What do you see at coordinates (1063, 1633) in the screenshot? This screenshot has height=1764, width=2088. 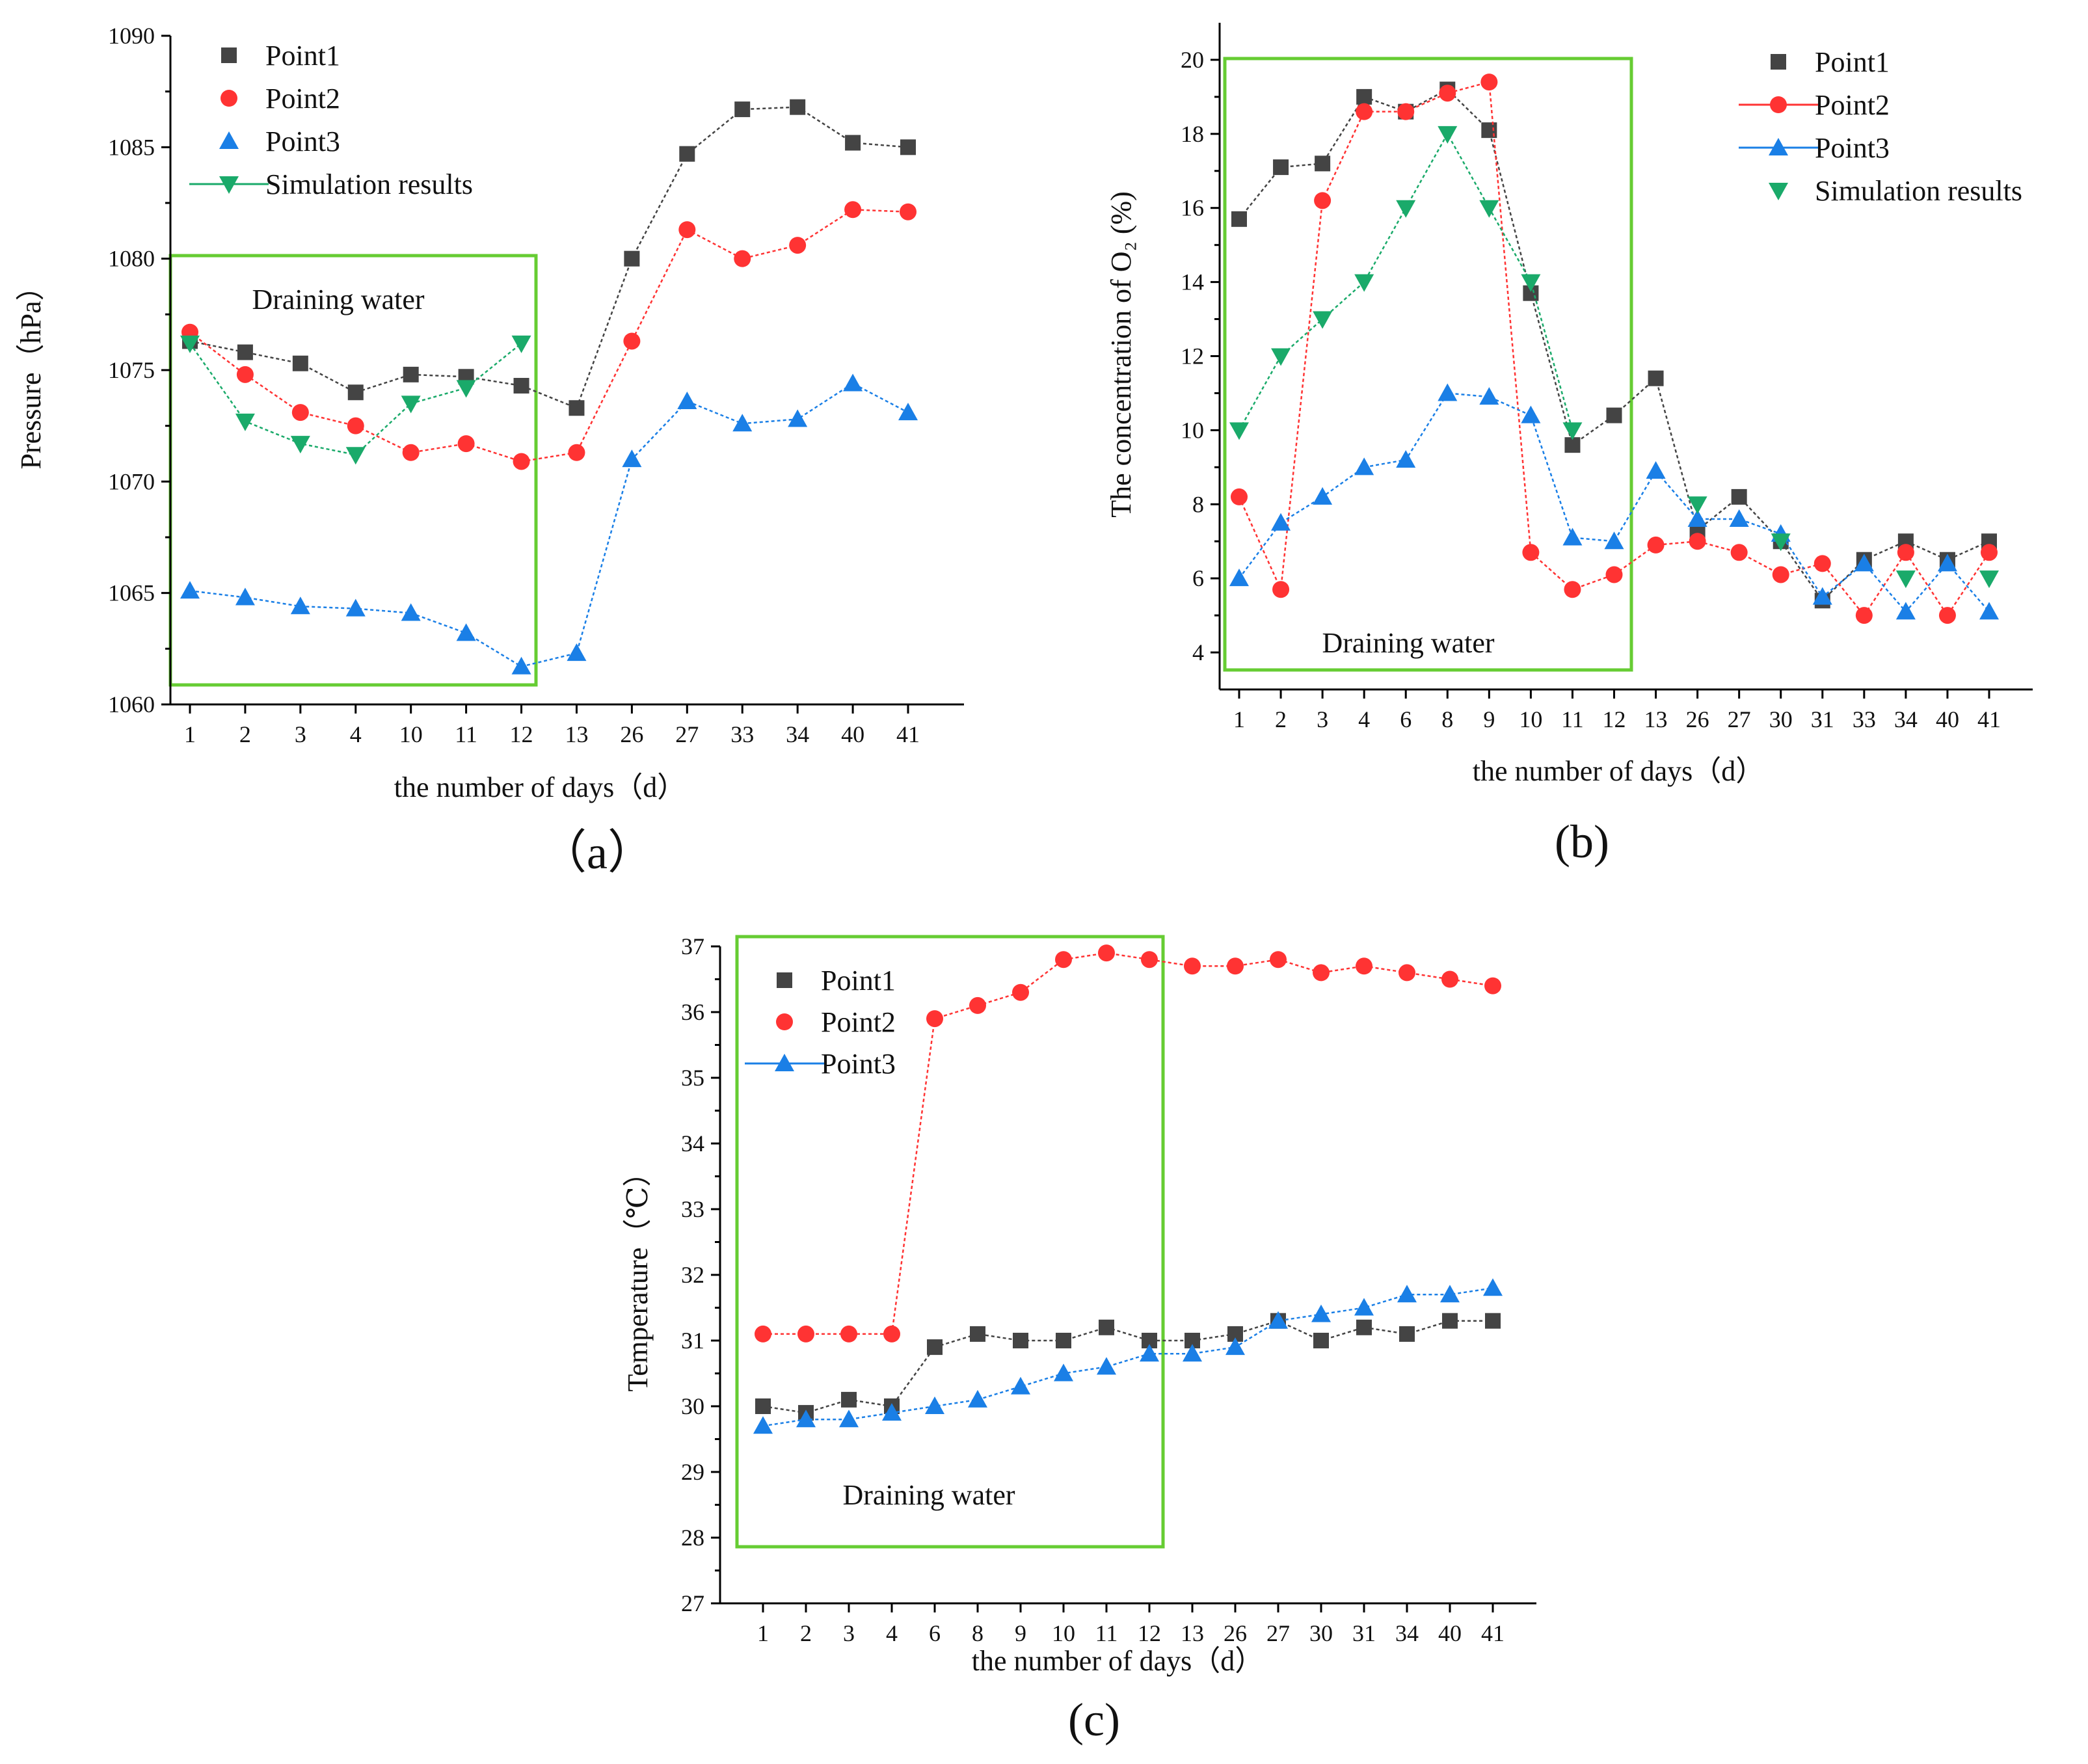 I see `x-tick-label: 10` at bounding box center [1063, 1633].